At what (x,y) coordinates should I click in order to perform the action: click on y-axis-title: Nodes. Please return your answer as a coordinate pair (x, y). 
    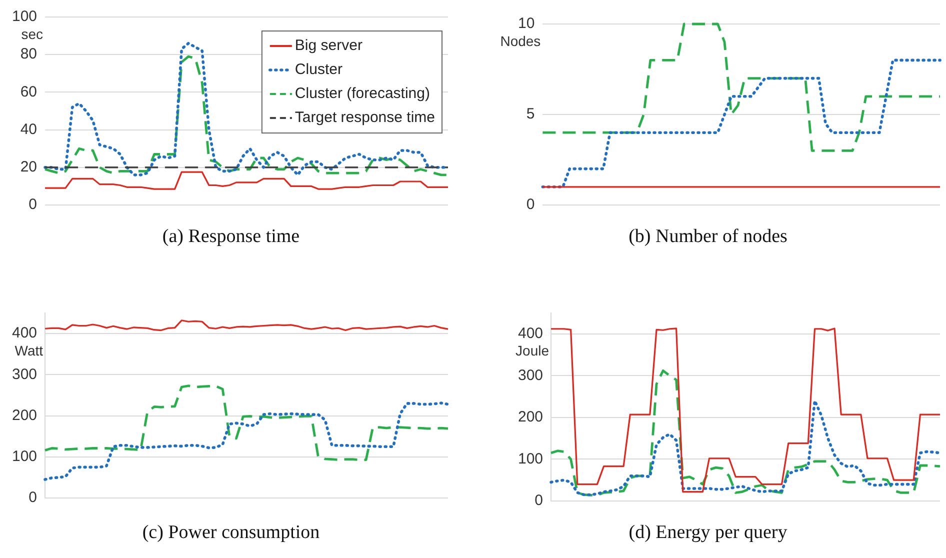
    Looking at the image, I should click on (520, 40).